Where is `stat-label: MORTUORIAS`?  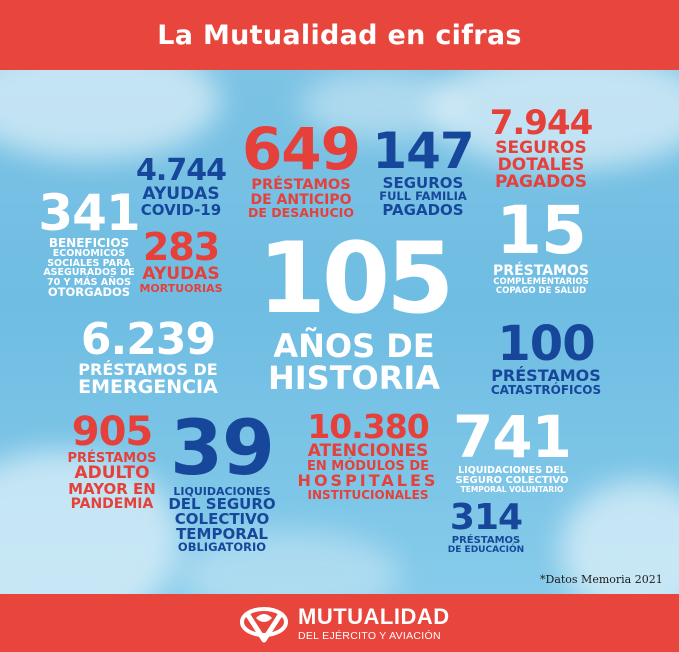 stat-label: MORTUORIAS is located at coordinates (181, 288).